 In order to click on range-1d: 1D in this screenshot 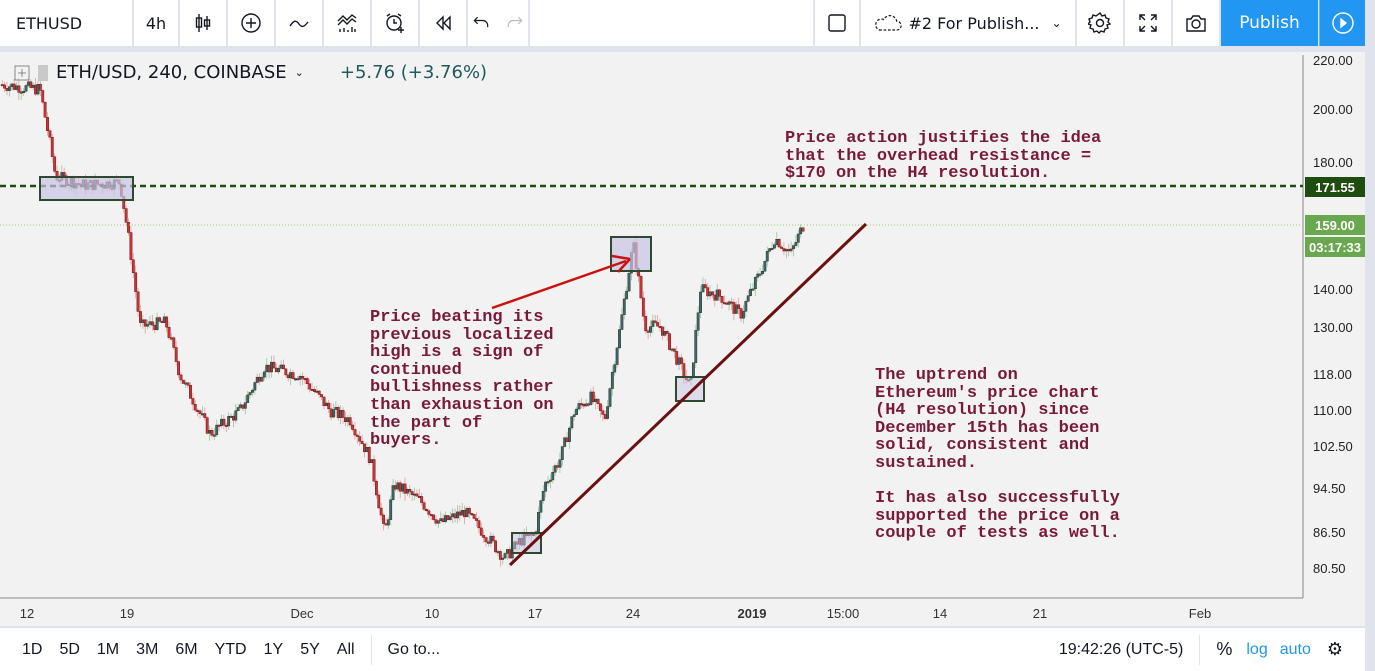, I will do `click(32, 649)`.